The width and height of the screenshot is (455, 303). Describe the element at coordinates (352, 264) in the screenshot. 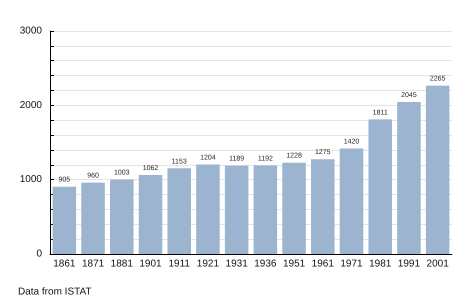

I see `x-tick-label: 1971` at that location.